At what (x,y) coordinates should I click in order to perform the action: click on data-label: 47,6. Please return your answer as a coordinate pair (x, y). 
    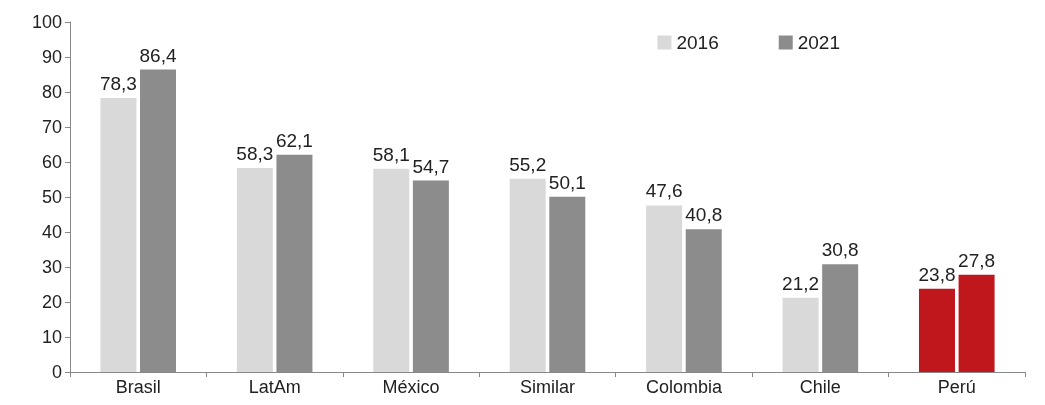
    Looking at the image, I should click on (664, 191).